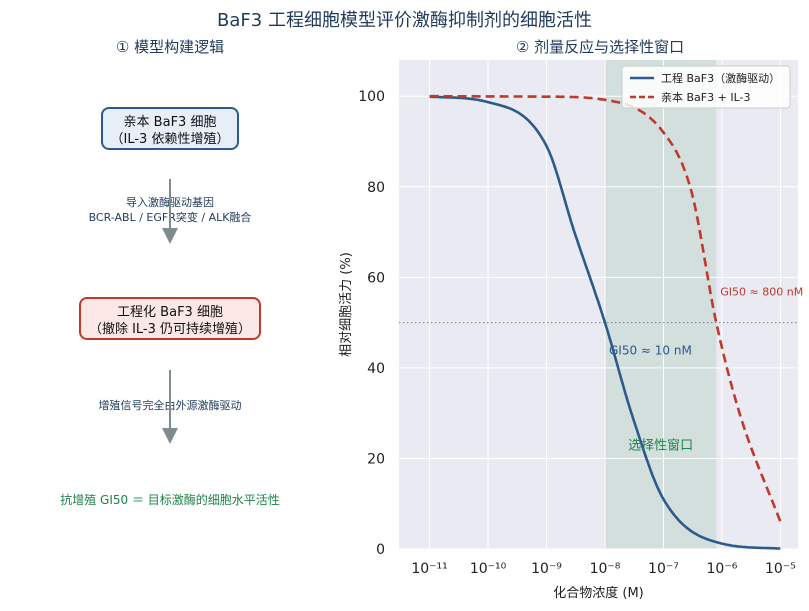 The image size is (809, 611). What do you see at coordinates (170, 312) in the screenshot?
I see `engineered-cell-label: 工程化 BaF3 细胞` at bounding box center [170, 312].